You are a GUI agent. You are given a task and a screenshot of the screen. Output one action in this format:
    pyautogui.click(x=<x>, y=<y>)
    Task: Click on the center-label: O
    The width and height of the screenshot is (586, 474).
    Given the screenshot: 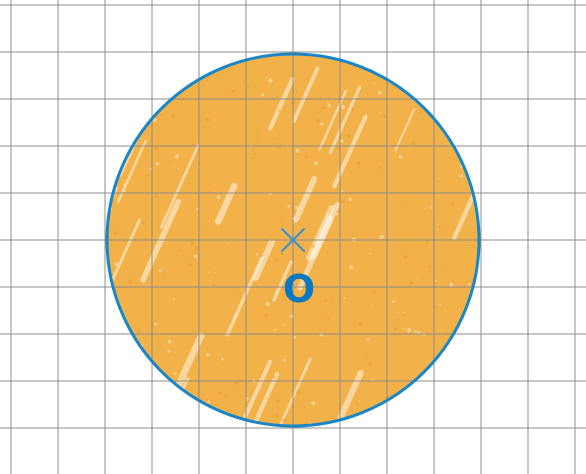 What is the action you would take?
    pyautogui.click(x=299, y=289)
    